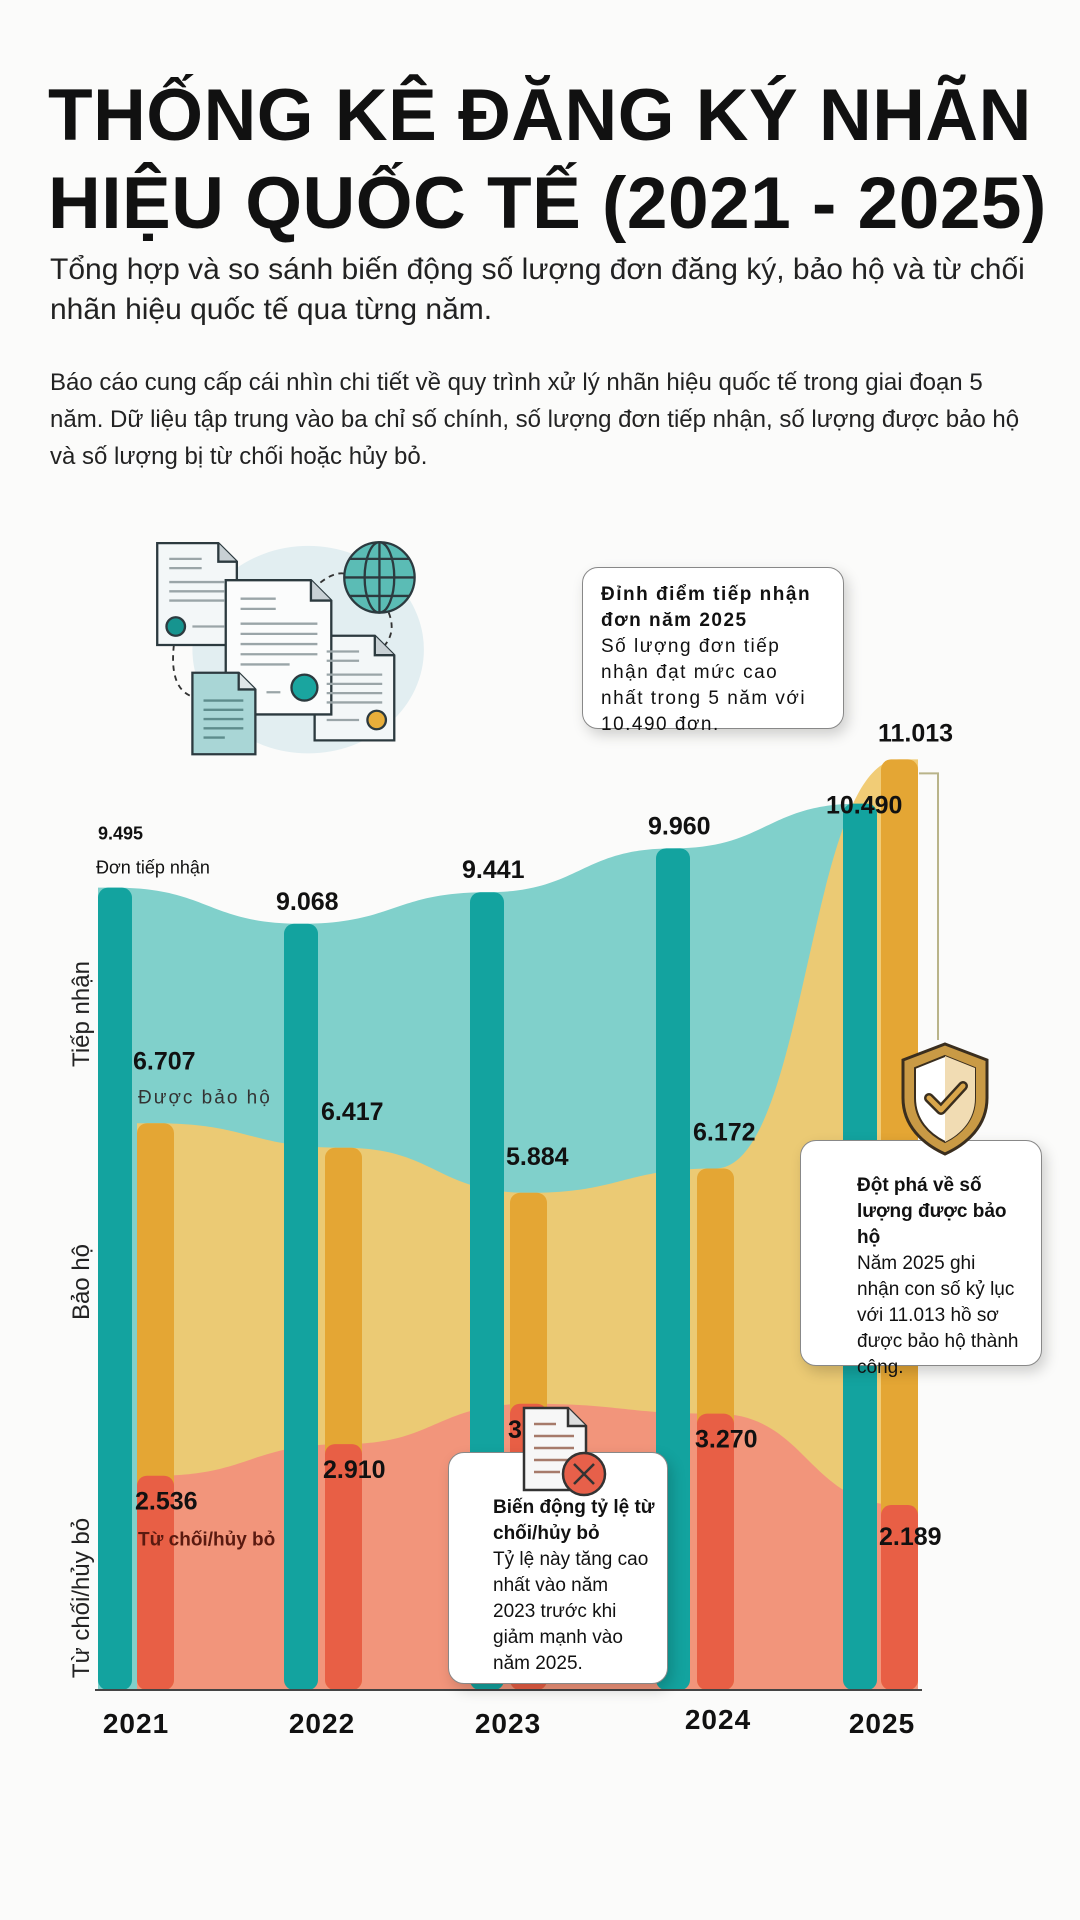 The image size is (1080, 1920). I want to click on value-label-rejected-2024: 3.270, so click(726, 1440).